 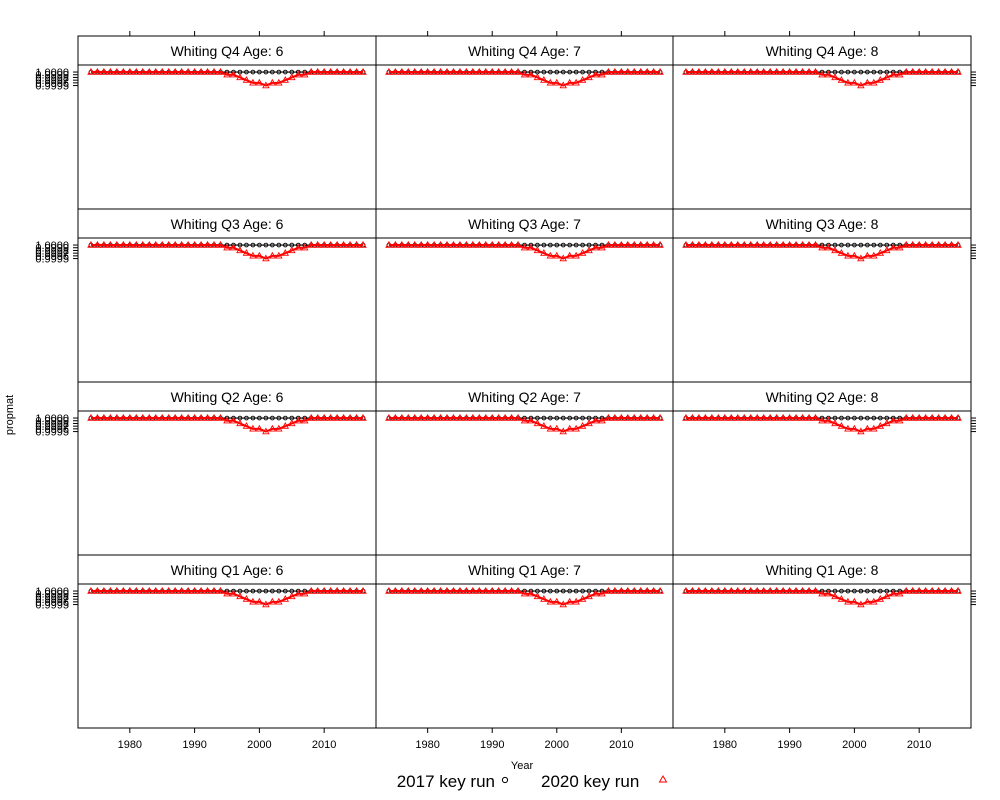 What do you see at coordinates (663, 779) in the screenshot?
I see `legend-marker-2020` at bounding box center [663, 779].